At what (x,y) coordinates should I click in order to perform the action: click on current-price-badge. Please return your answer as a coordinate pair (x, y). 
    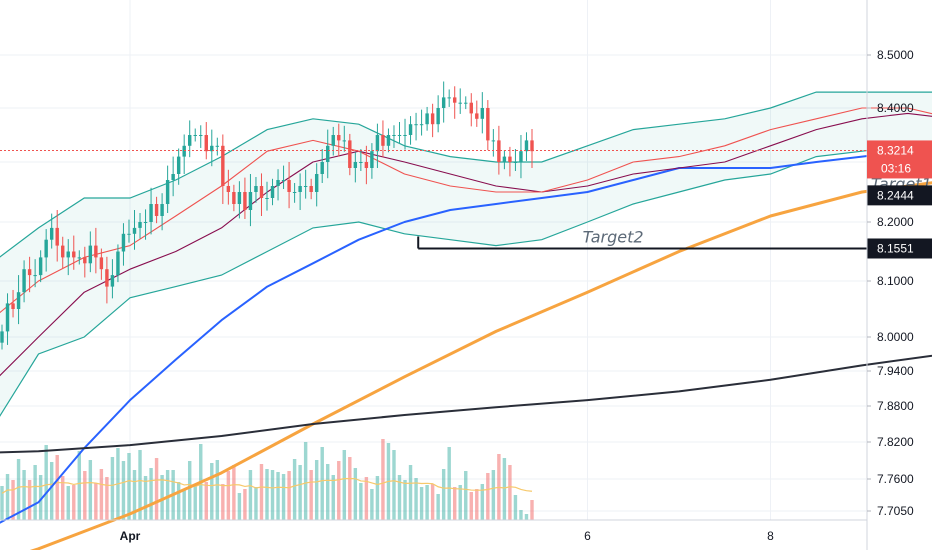
    Looking at the image, I should click on (899, 159).